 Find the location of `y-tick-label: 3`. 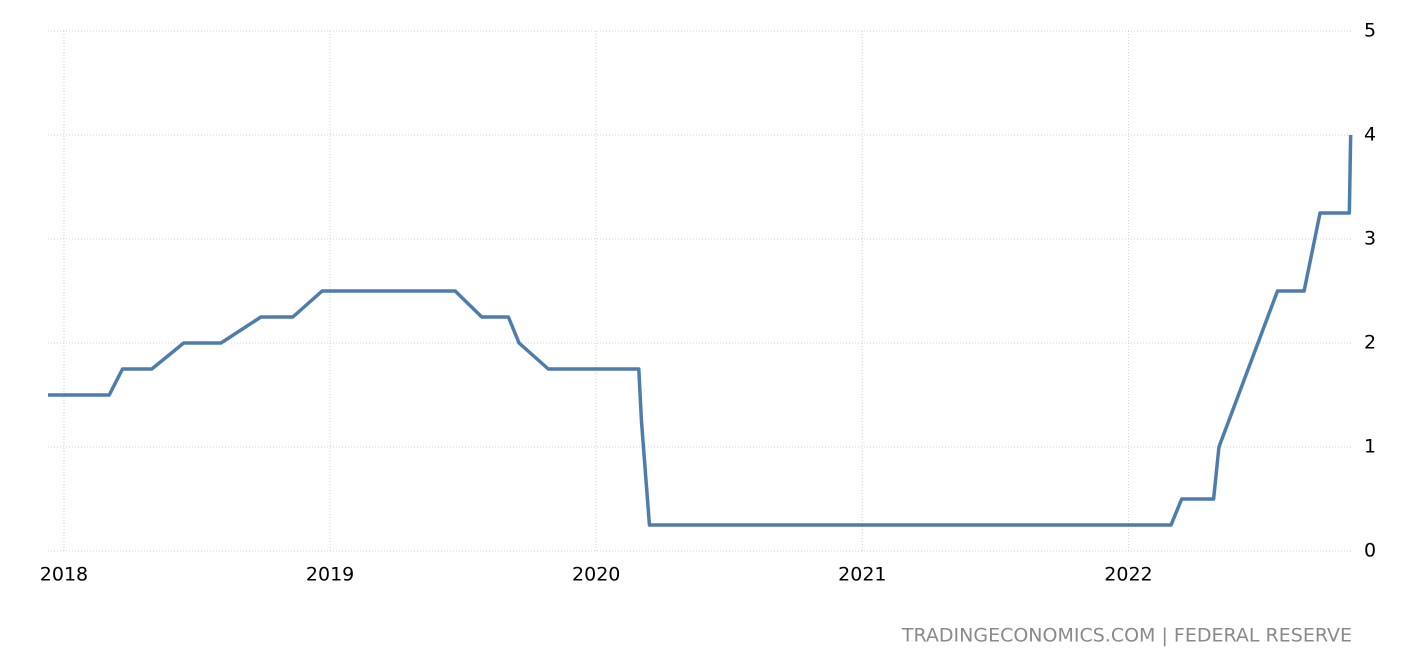

y-tick-label: 3 is located at coordinates (1370, 239).